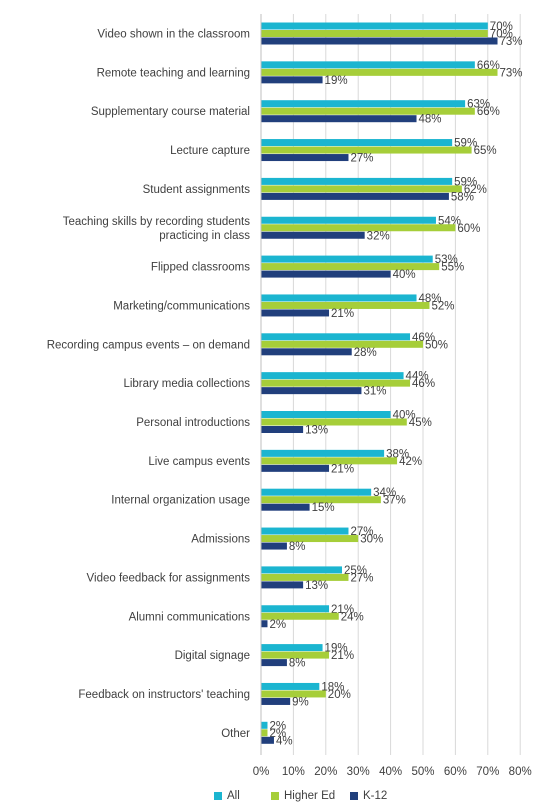  What do you see at coordinates (204, 236) in the screenshot?
I see `category-label: practicing in class` at bounding box center [204, 236].